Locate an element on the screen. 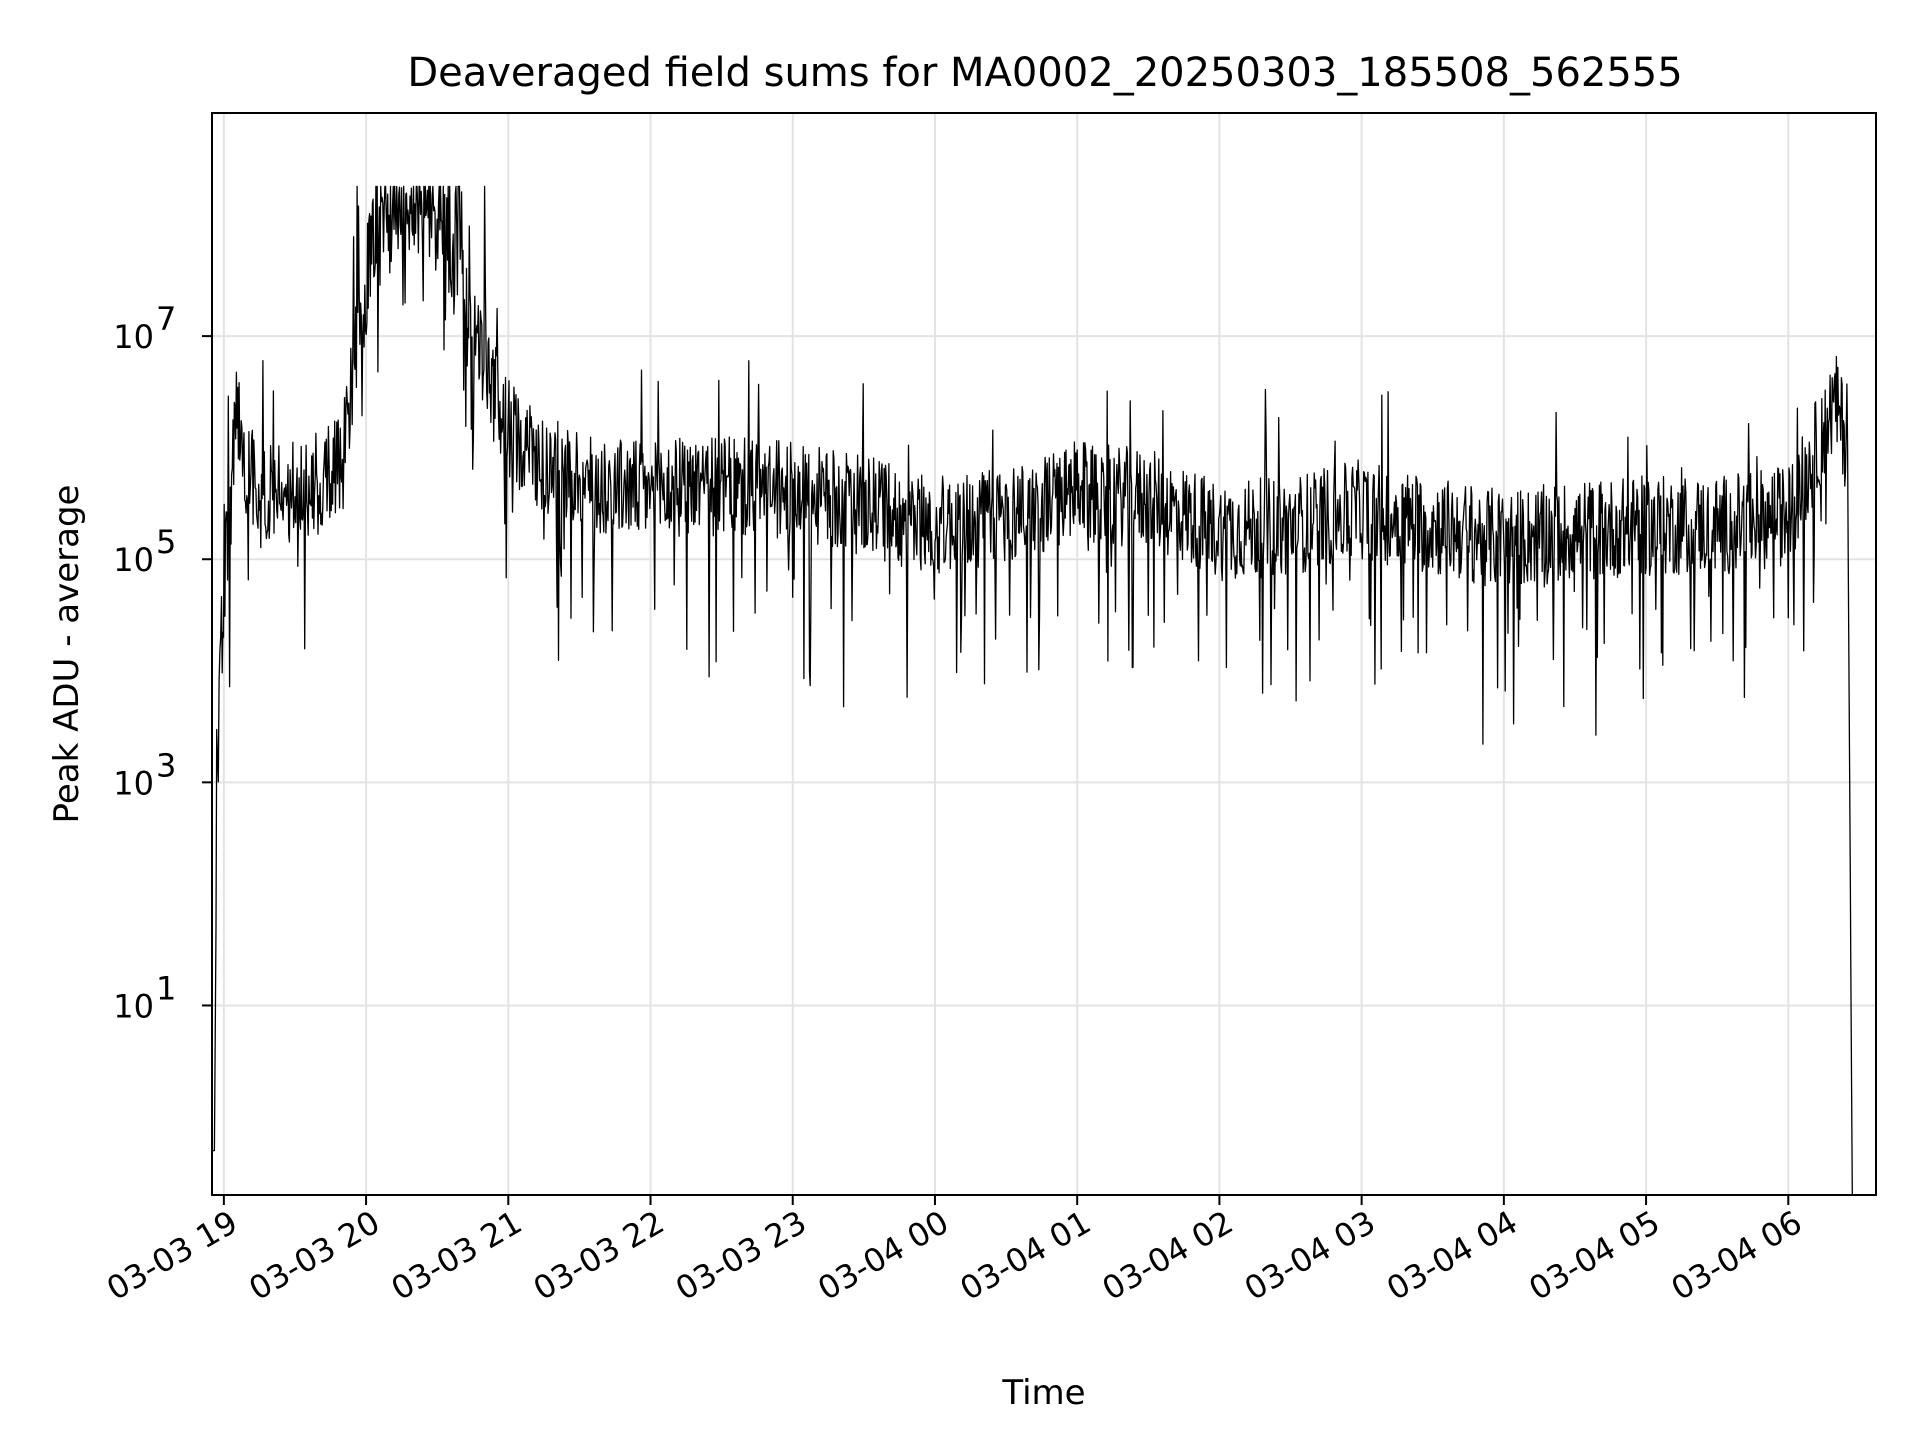 This screenshot has width=1920, height=1440. y-tick-label-exponent: 1 is located at coordinates (166, 988).